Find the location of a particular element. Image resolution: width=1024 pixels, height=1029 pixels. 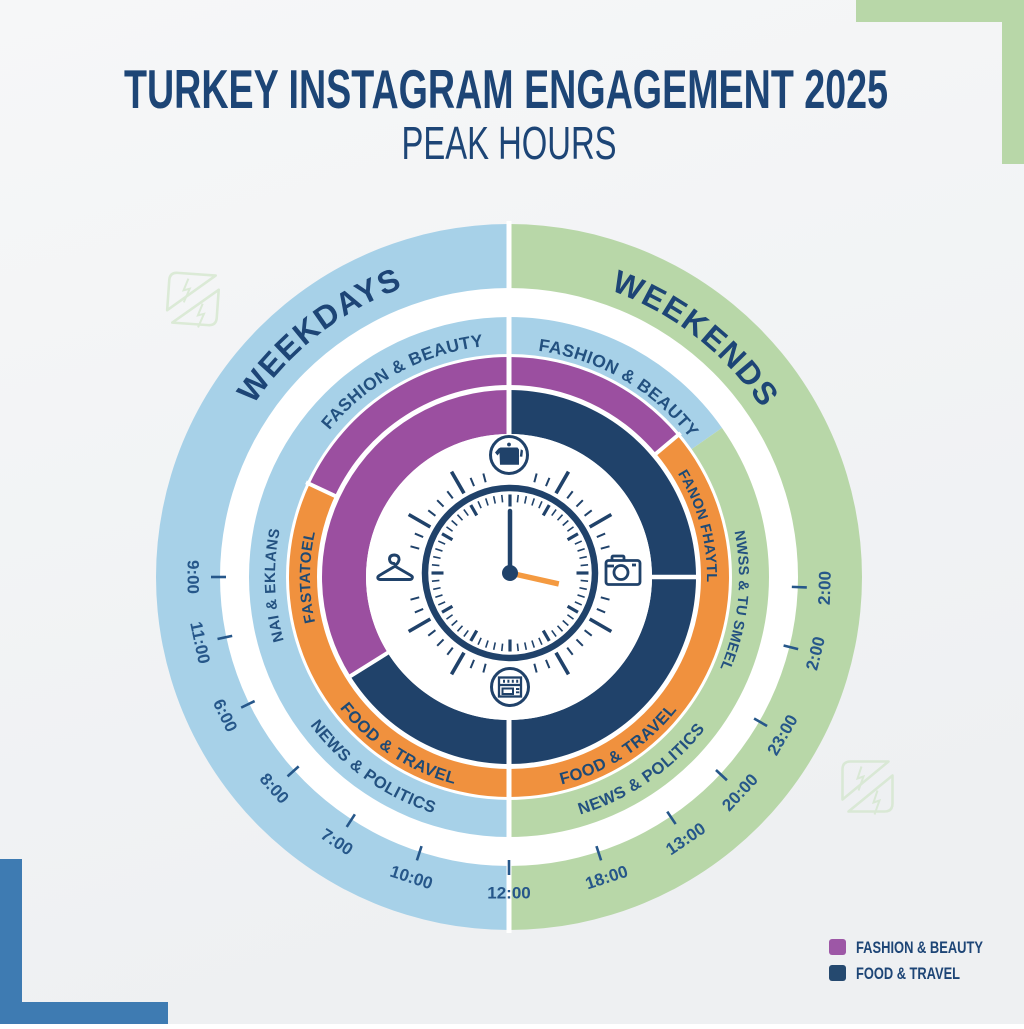

svg-text: FASTATOEL is located at coordinates (308, 577).